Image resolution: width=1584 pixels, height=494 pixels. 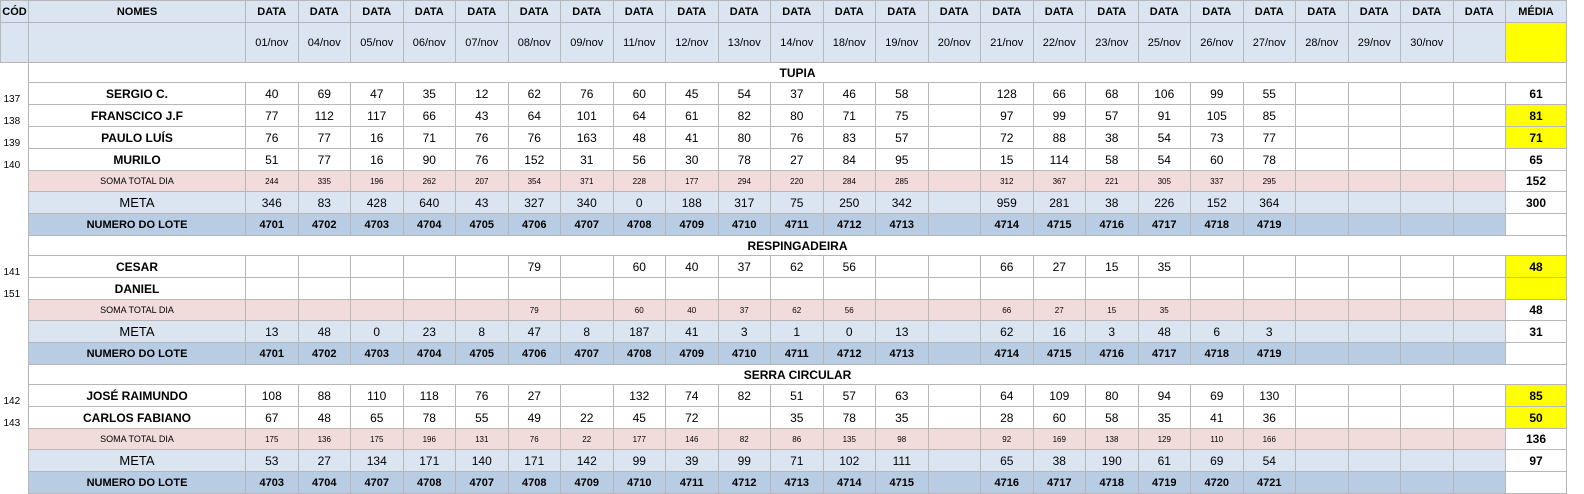 I want to click on meta-cell: 83, so click(x=324, y=202).